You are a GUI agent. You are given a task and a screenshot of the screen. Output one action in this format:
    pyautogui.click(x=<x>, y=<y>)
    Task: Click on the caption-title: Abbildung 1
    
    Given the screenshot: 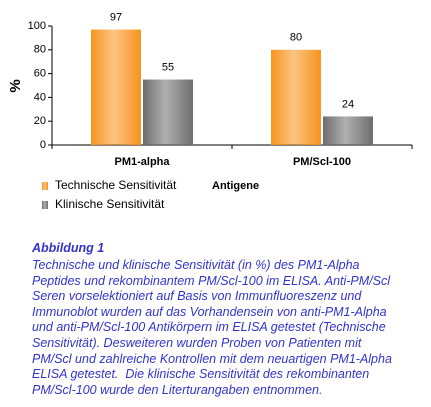 What is the action you would take?
    pyautogui.click(x=68, y=248)
    